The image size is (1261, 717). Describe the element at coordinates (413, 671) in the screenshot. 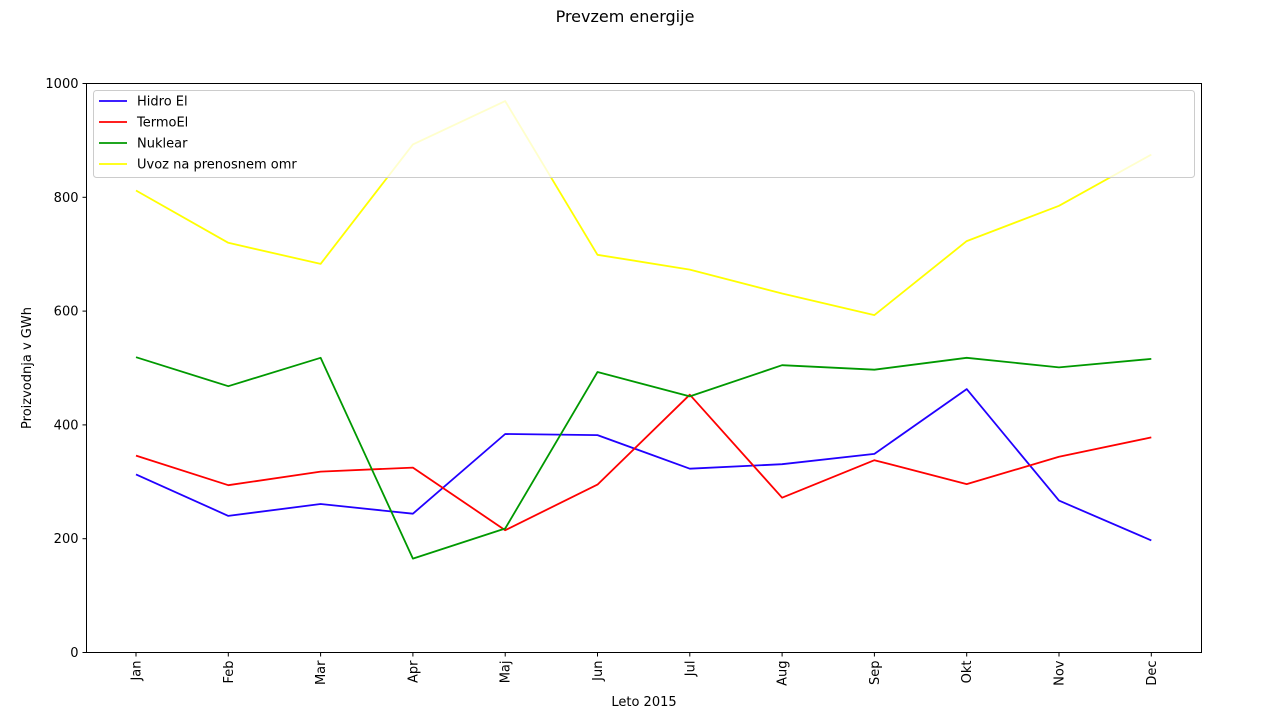

I see `x-tick-label: Apr` at that location.